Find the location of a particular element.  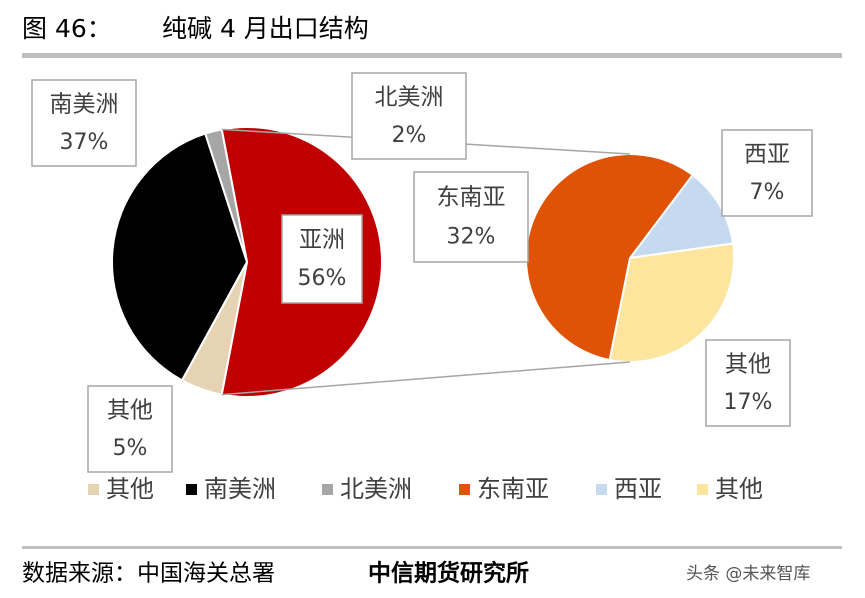

label-name: 南美洲 is located at coordinates (84, 104).